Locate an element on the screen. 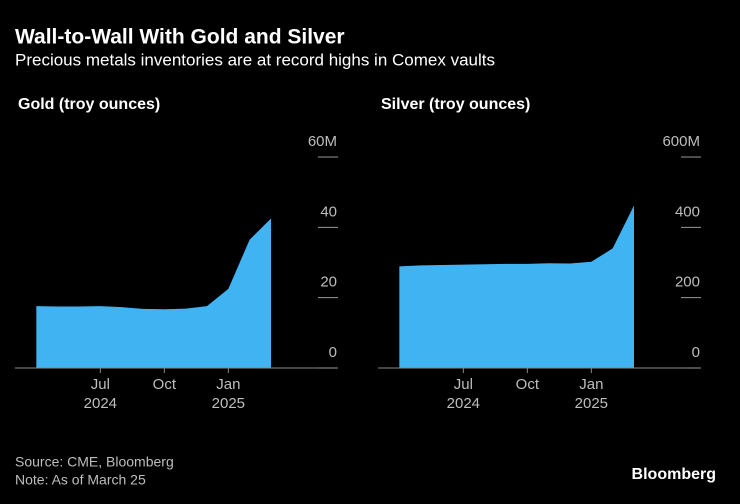 This screenshot has height=504, width=740. source: Source: CME, Bloomberg is located at coordinates (94, 462).